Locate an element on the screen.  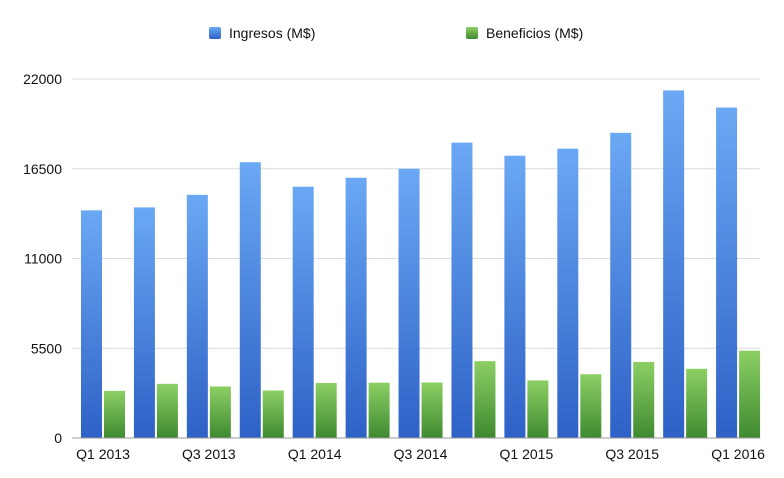
y-axis-labels: 0 5500 11000 16500 22000 is located at coordinates (42, 258).